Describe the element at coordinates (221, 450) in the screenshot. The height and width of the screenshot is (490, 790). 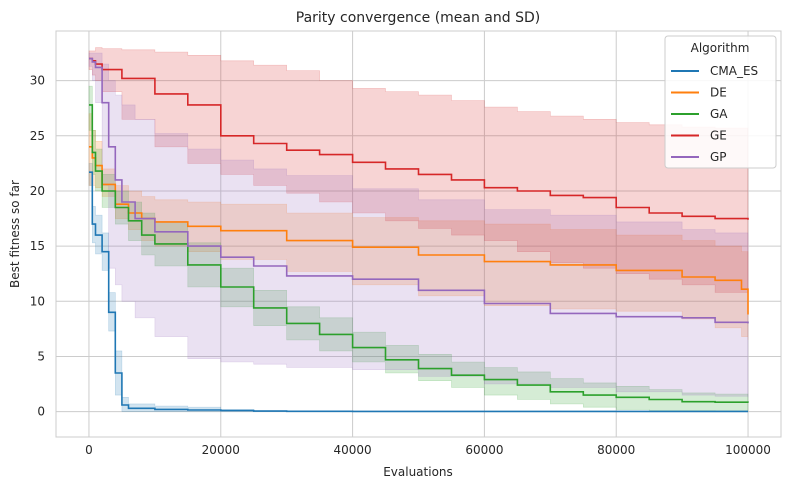
I see `x-tick-label: 20000` at that location.